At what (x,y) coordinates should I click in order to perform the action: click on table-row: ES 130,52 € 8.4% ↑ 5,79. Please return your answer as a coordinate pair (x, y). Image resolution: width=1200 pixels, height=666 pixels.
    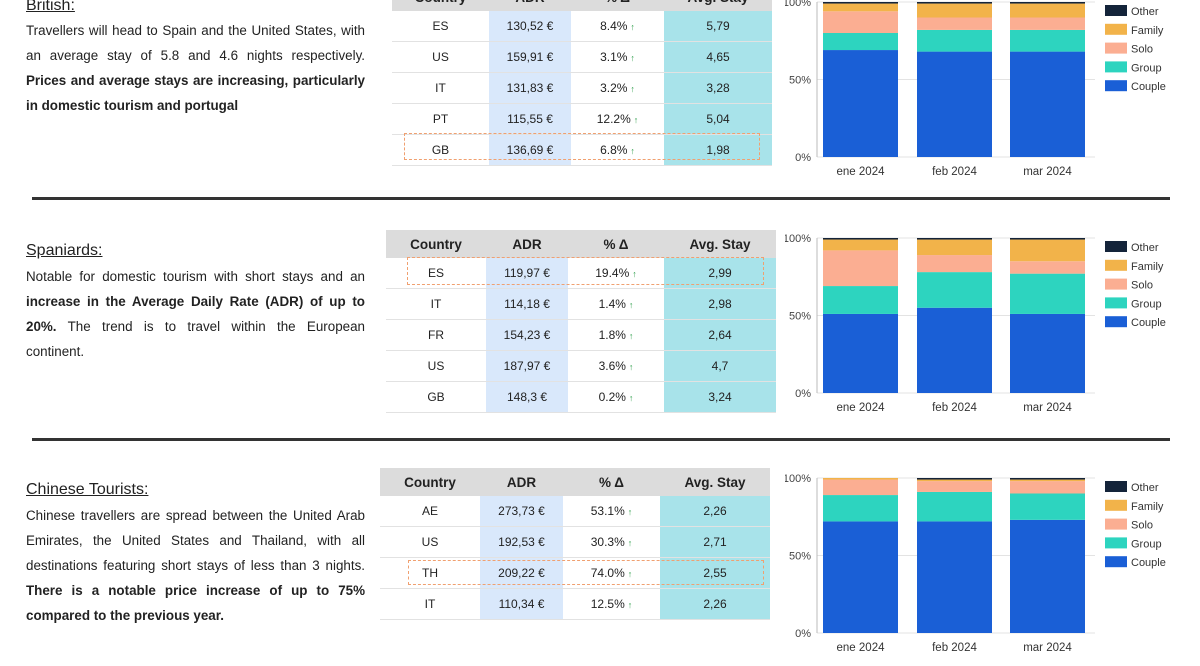
    Looking at the image, I should click on (582, 26).